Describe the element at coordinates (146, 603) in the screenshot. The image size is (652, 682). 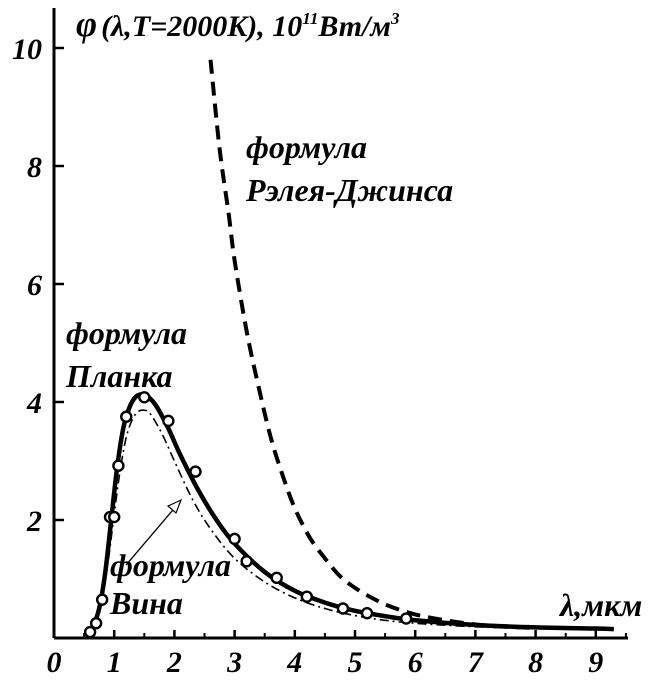
I see `wien-annotation-line2: Вина` at that location.